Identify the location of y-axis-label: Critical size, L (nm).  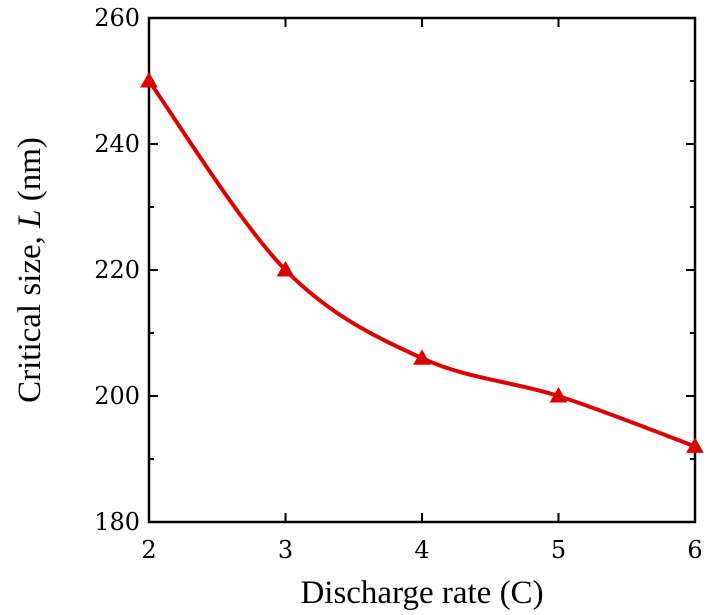
(30, 270).